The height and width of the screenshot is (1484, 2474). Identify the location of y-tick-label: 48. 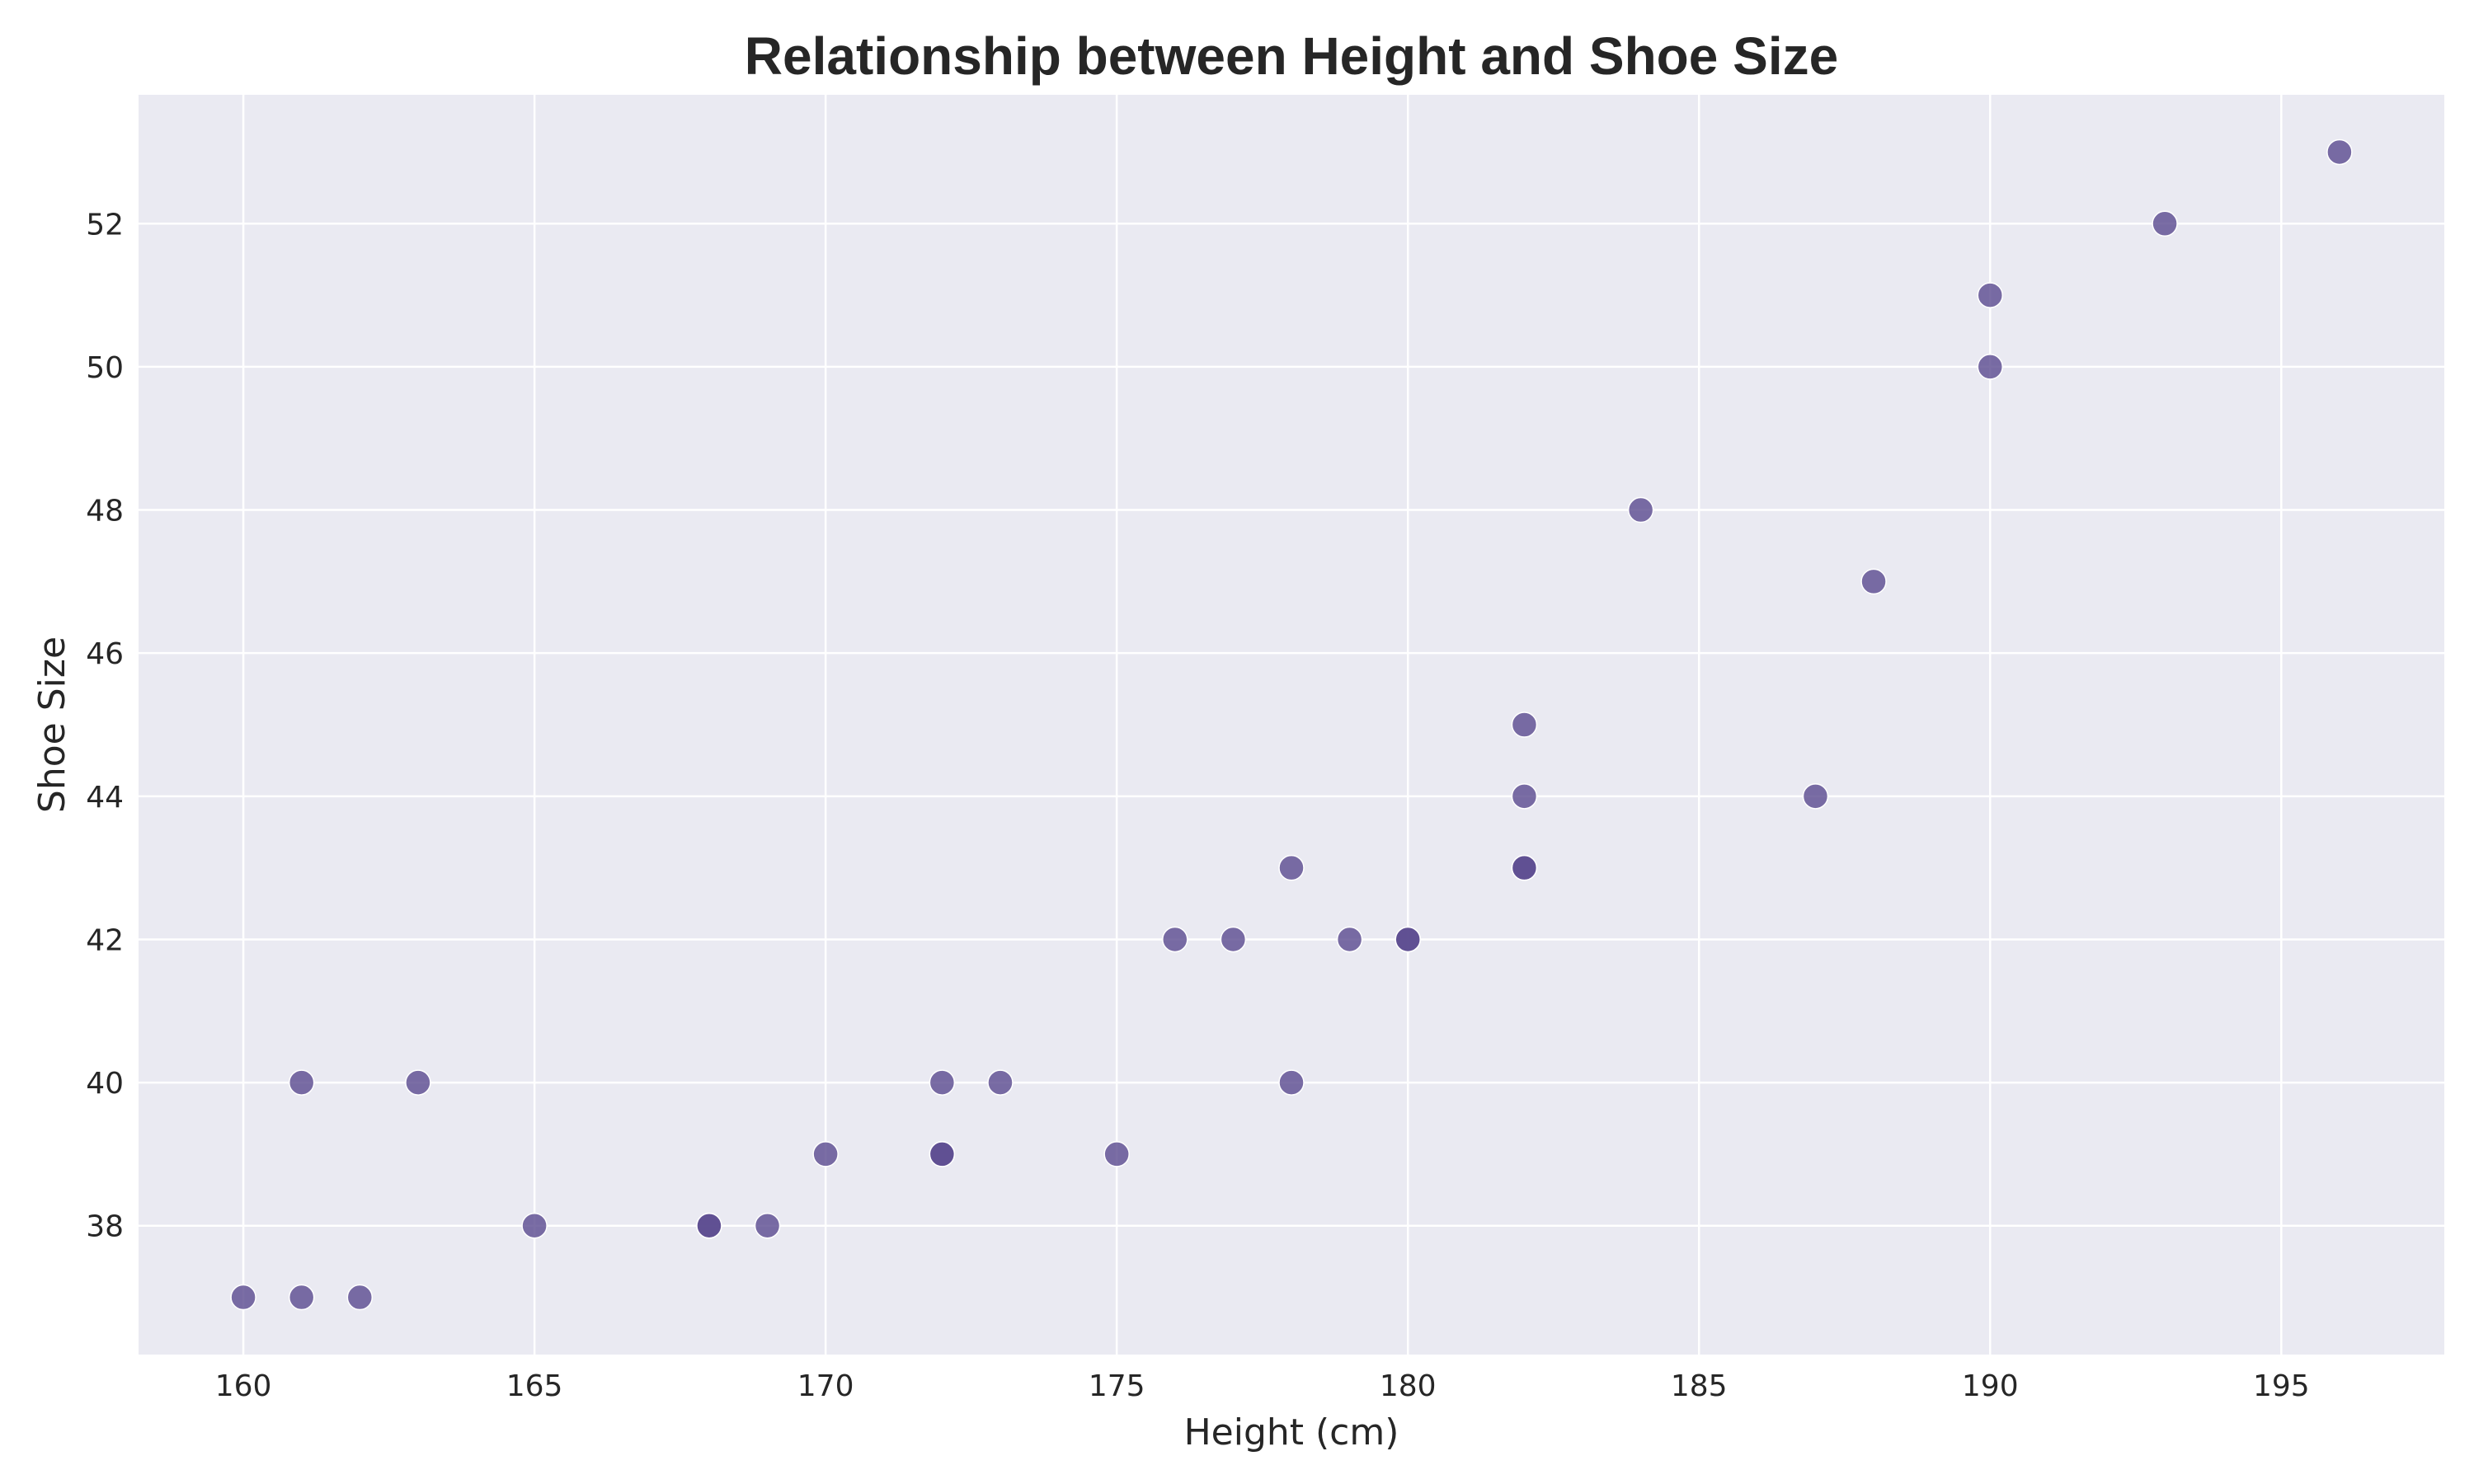
(105, 511).